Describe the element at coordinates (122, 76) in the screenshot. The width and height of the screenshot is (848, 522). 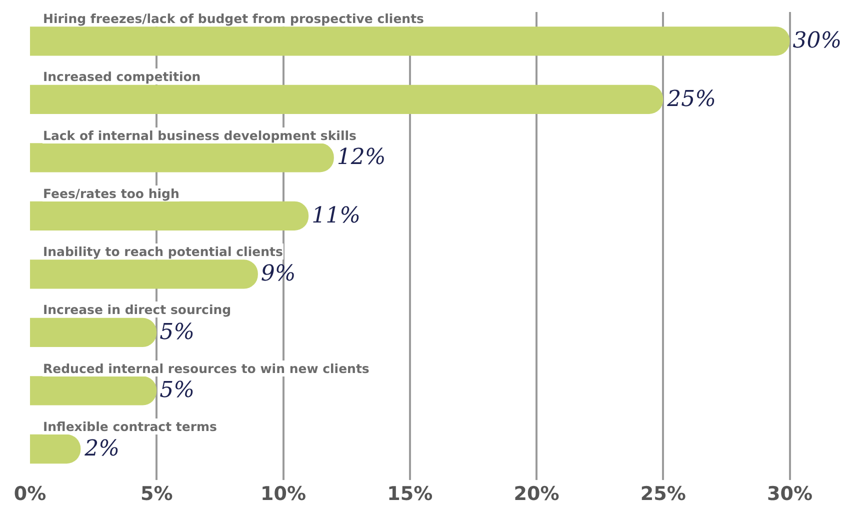
I see `y-tick-label: Increased competition` at that location.